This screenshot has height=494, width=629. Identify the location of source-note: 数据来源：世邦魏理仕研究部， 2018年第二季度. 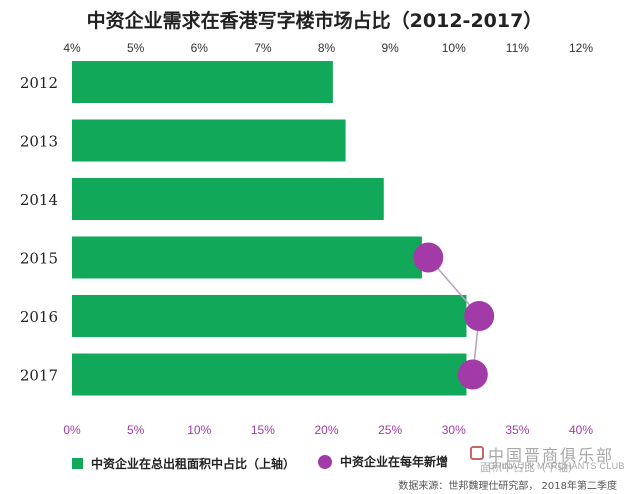
(507, 486).